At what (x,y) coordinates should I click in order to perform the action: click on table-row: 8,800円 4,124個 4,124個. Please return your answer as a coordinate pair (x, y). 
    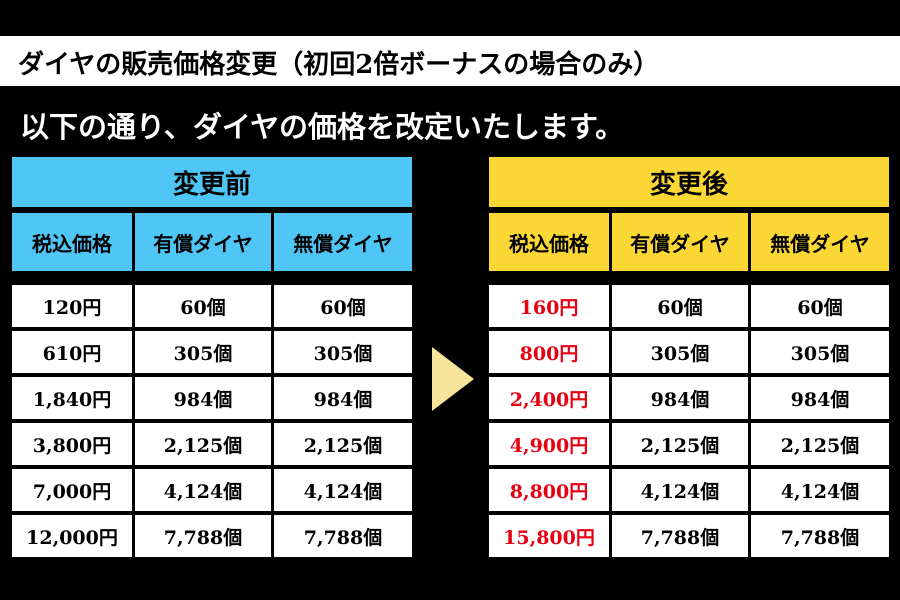
    Looking at the image, I should click on (689, 490).